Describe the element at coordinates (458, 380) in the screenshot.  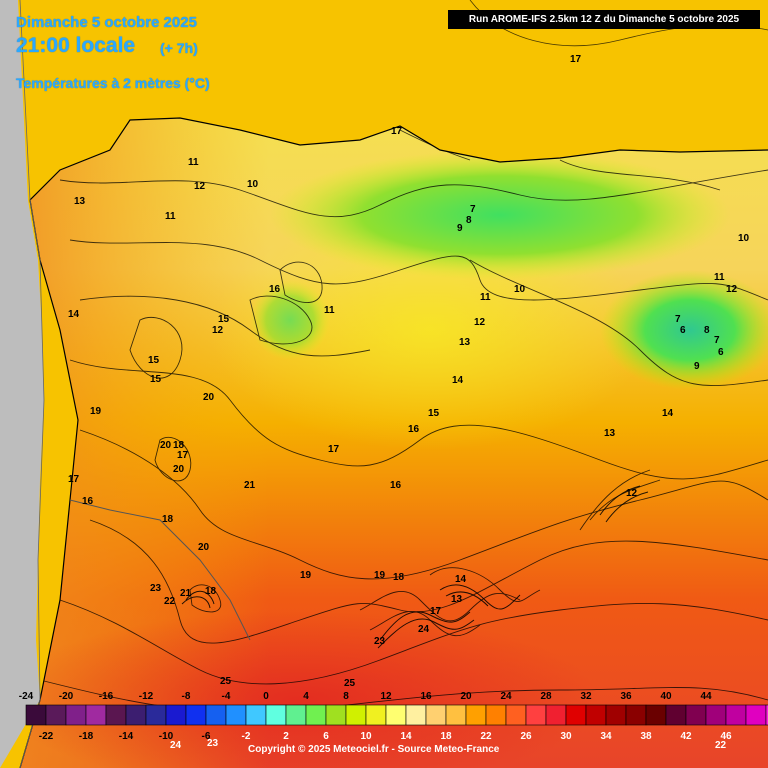
I see `map-label: 14` at that location.